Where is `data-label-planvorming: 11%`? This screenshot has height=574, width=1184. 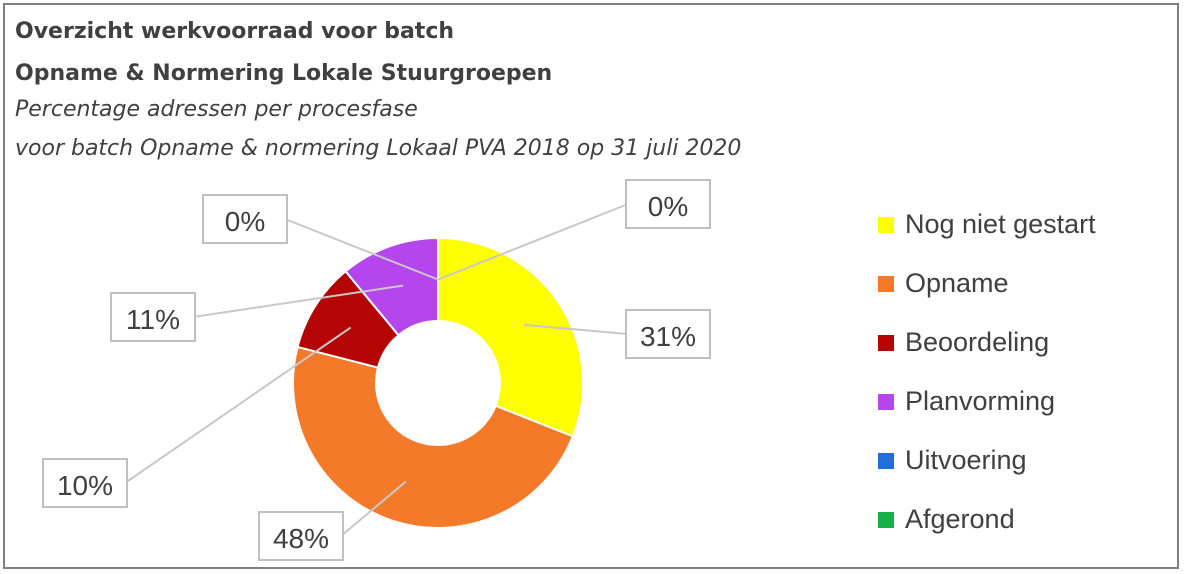
data-label-planvorming: 11% is located at coordinates (153, 319).